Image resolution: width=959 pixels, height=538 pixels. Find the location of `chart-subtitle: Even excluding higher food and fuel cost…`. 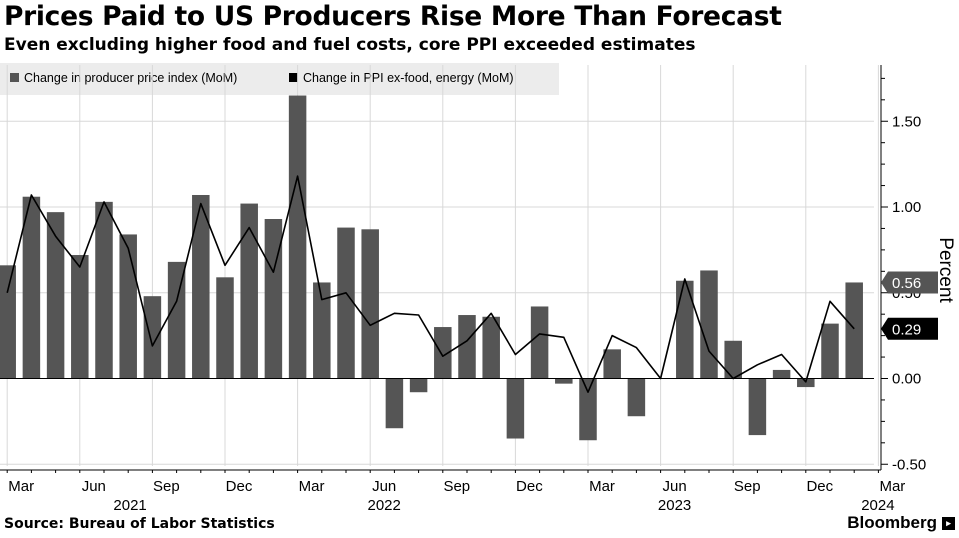

chart-subtitle: Even excluding higher food and fuel cost… is located at coordinates (350, 45).